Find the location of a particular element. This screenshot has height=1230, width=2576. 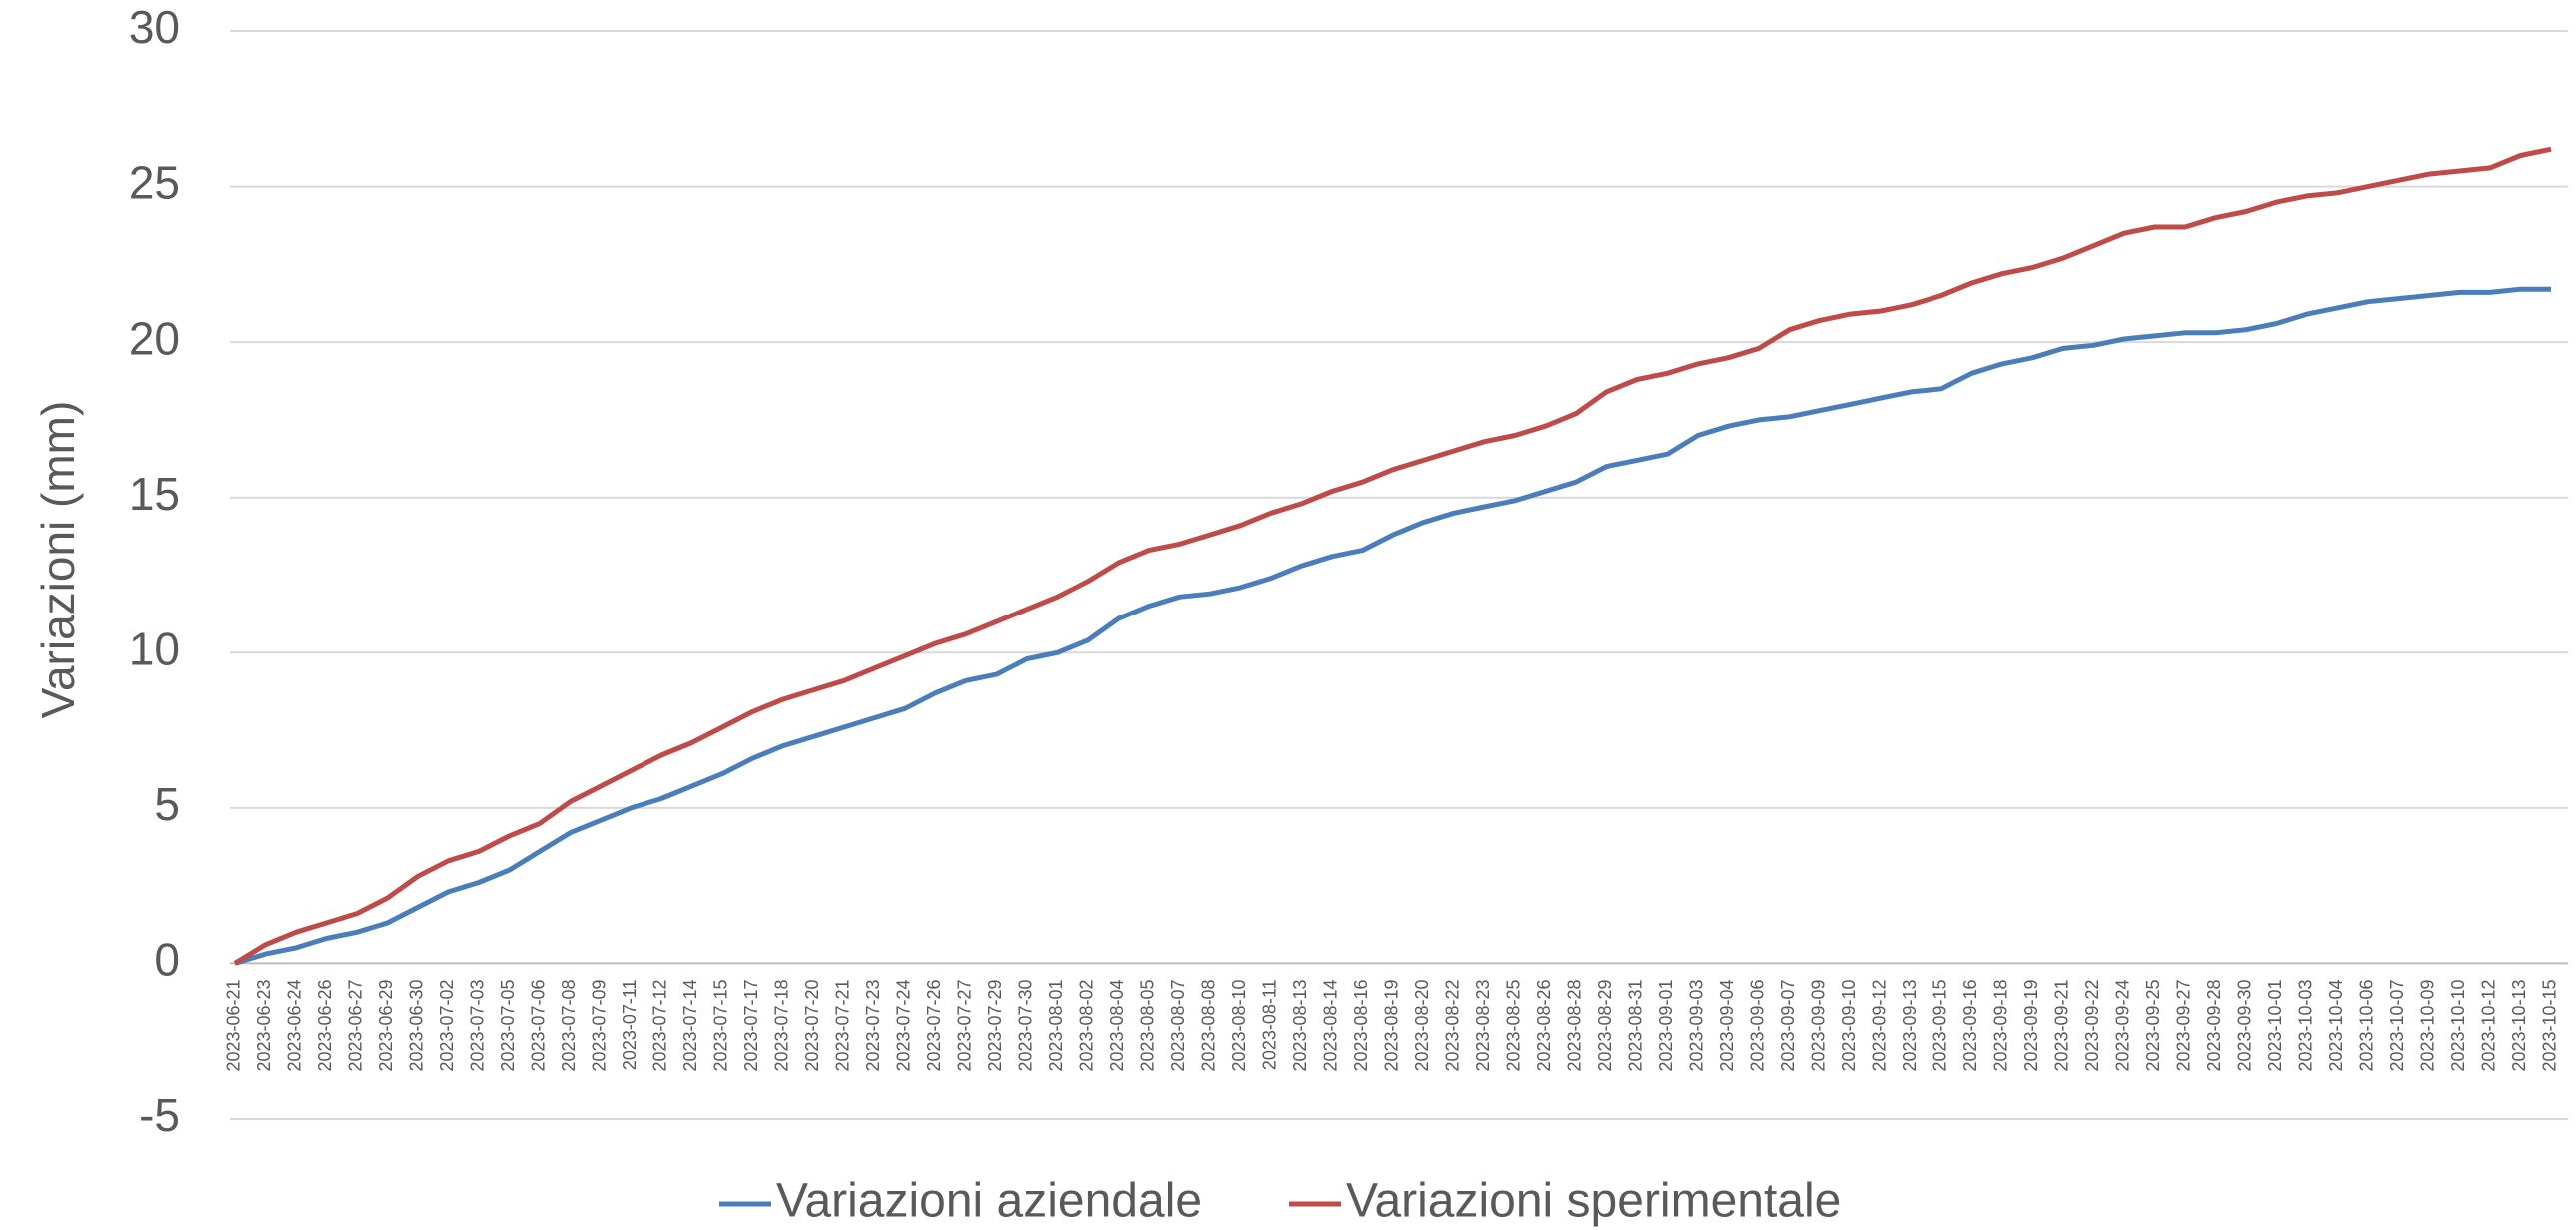

x-tick-label: 2023-08-26 is located at coordinates (1544, 1025).